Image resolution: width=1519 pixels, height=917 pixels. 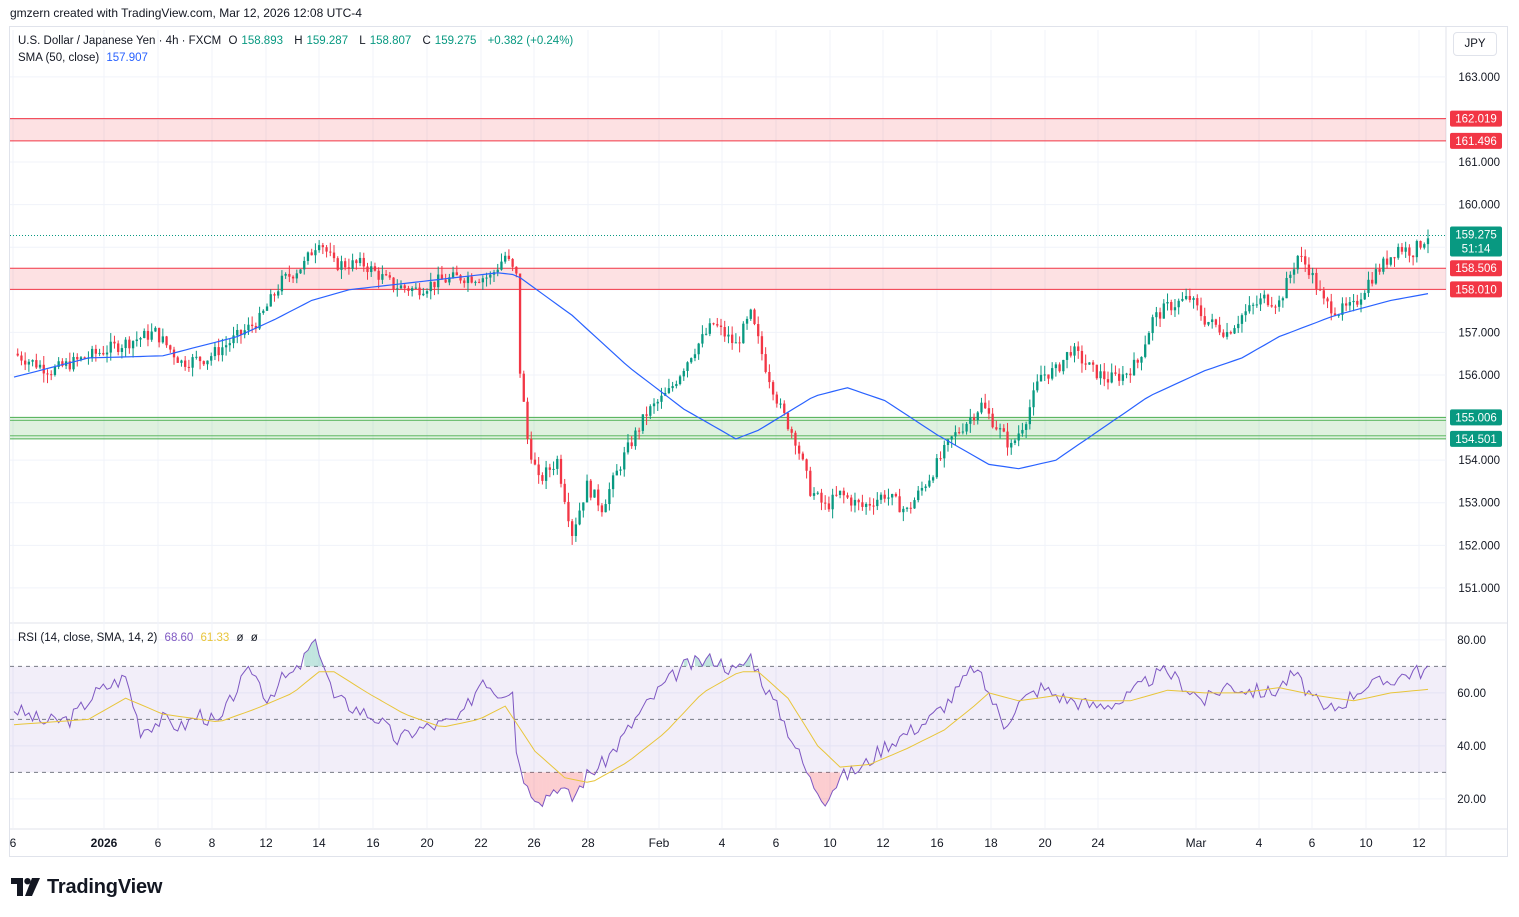 I want to click on currency-selector: JPY, so click(x=1475, y=44).